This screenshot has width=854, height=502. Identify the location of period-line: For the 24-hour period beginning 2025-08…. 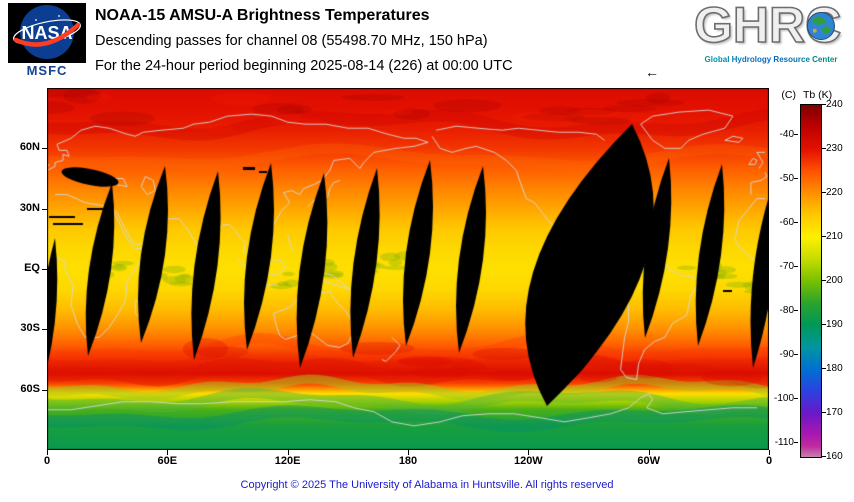
(304, 66).